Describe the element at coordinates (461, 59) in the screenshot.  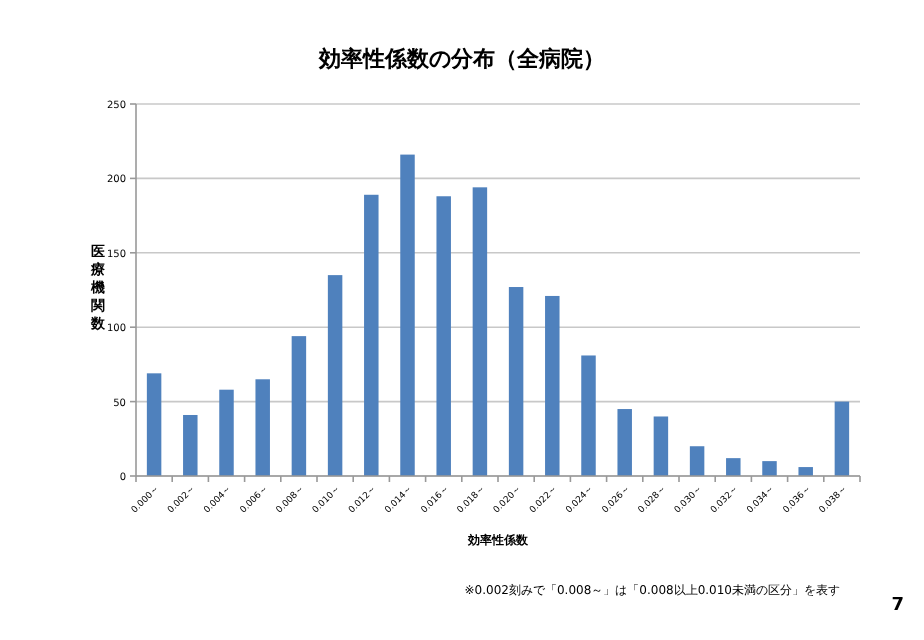
I see `chart-title: 効率性係数の分布（全病院）` at that location.